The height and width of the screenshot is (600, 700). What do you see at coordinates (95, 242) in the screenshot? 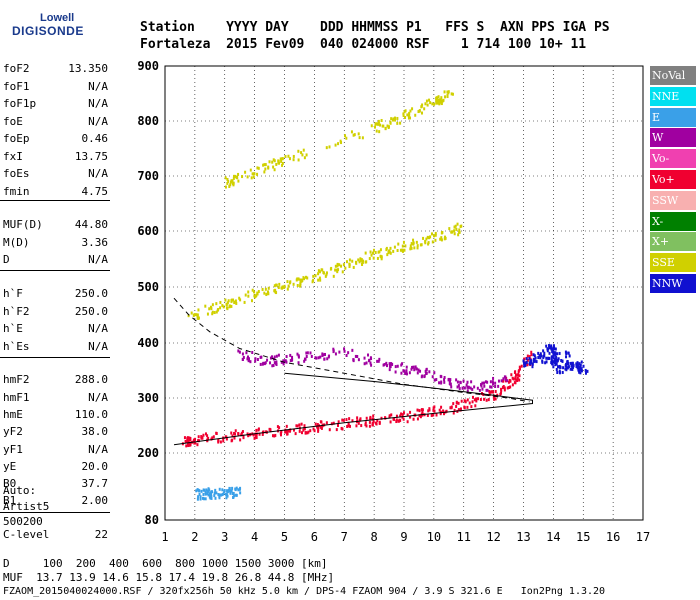
I see `param-value: 3.36` at bounding box center [95, 242].